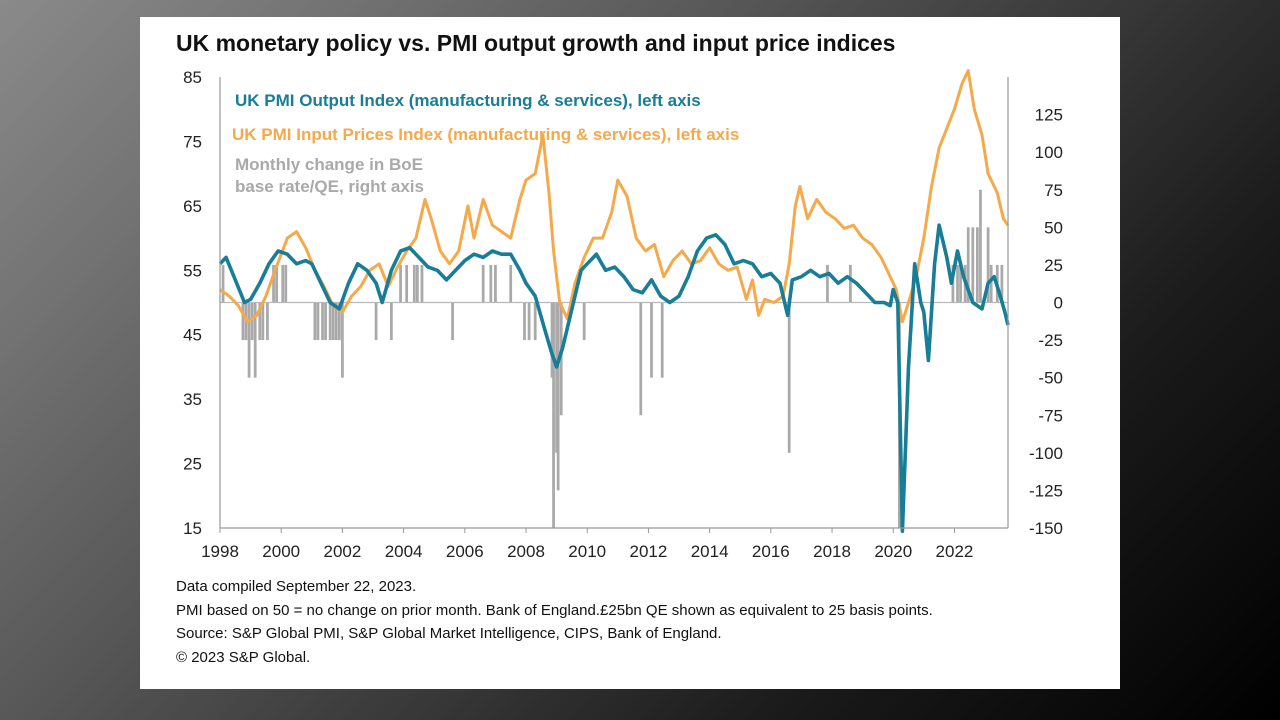  What do you see at coordinates (192, 464) in the screenshot?
I see `left-axis-tick-label: 25` at bounding box center [192, 464].